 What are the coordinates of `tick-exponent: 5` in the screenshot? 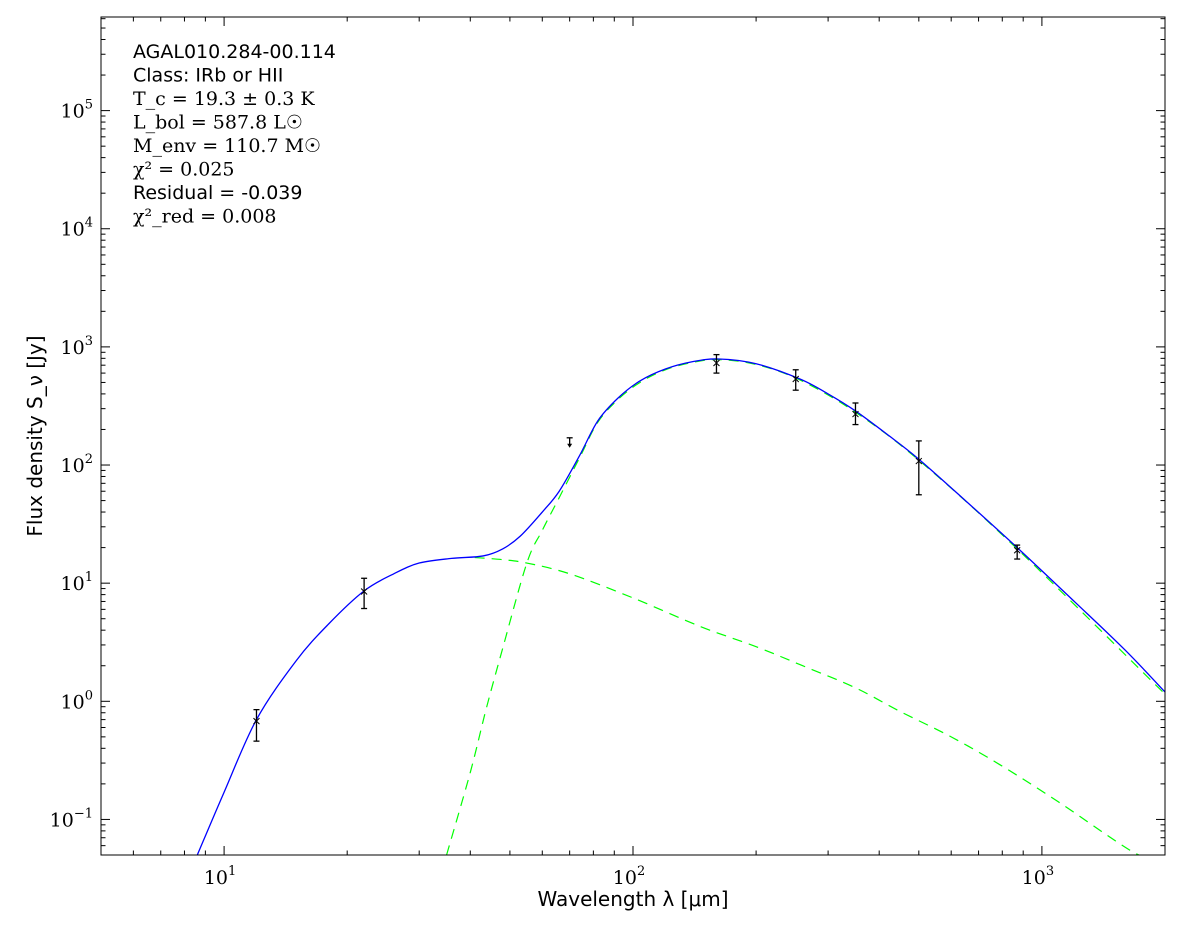 It's located at (89, 105).